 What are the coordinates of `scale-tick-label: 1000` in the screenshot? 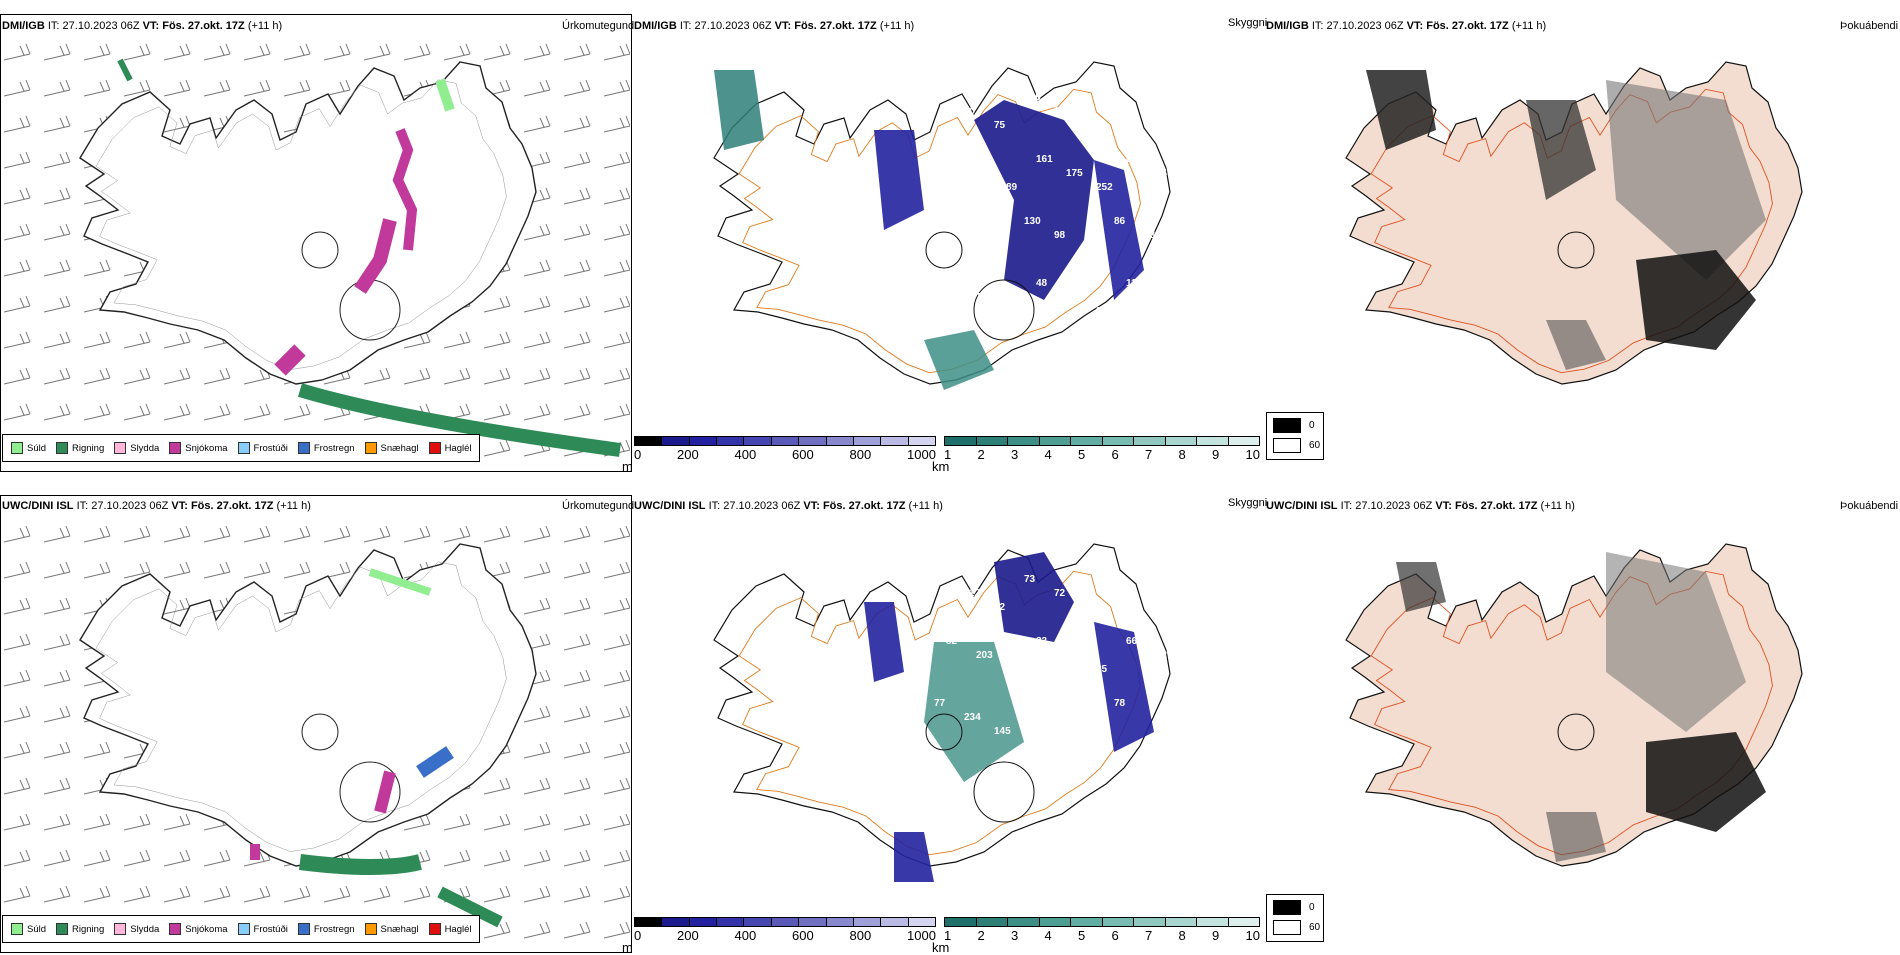 It's located at (921, 454).